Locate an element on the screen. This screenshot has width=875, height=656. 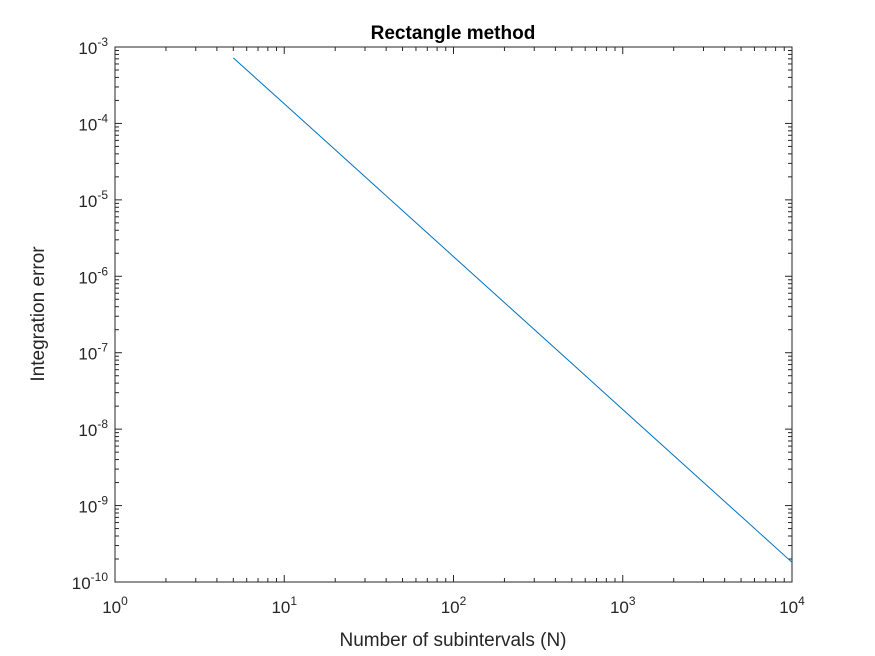
x-tick-labels: 10⁰ 10¹ 10² 10³ 10⁴ is located at coordinates (453, 605).